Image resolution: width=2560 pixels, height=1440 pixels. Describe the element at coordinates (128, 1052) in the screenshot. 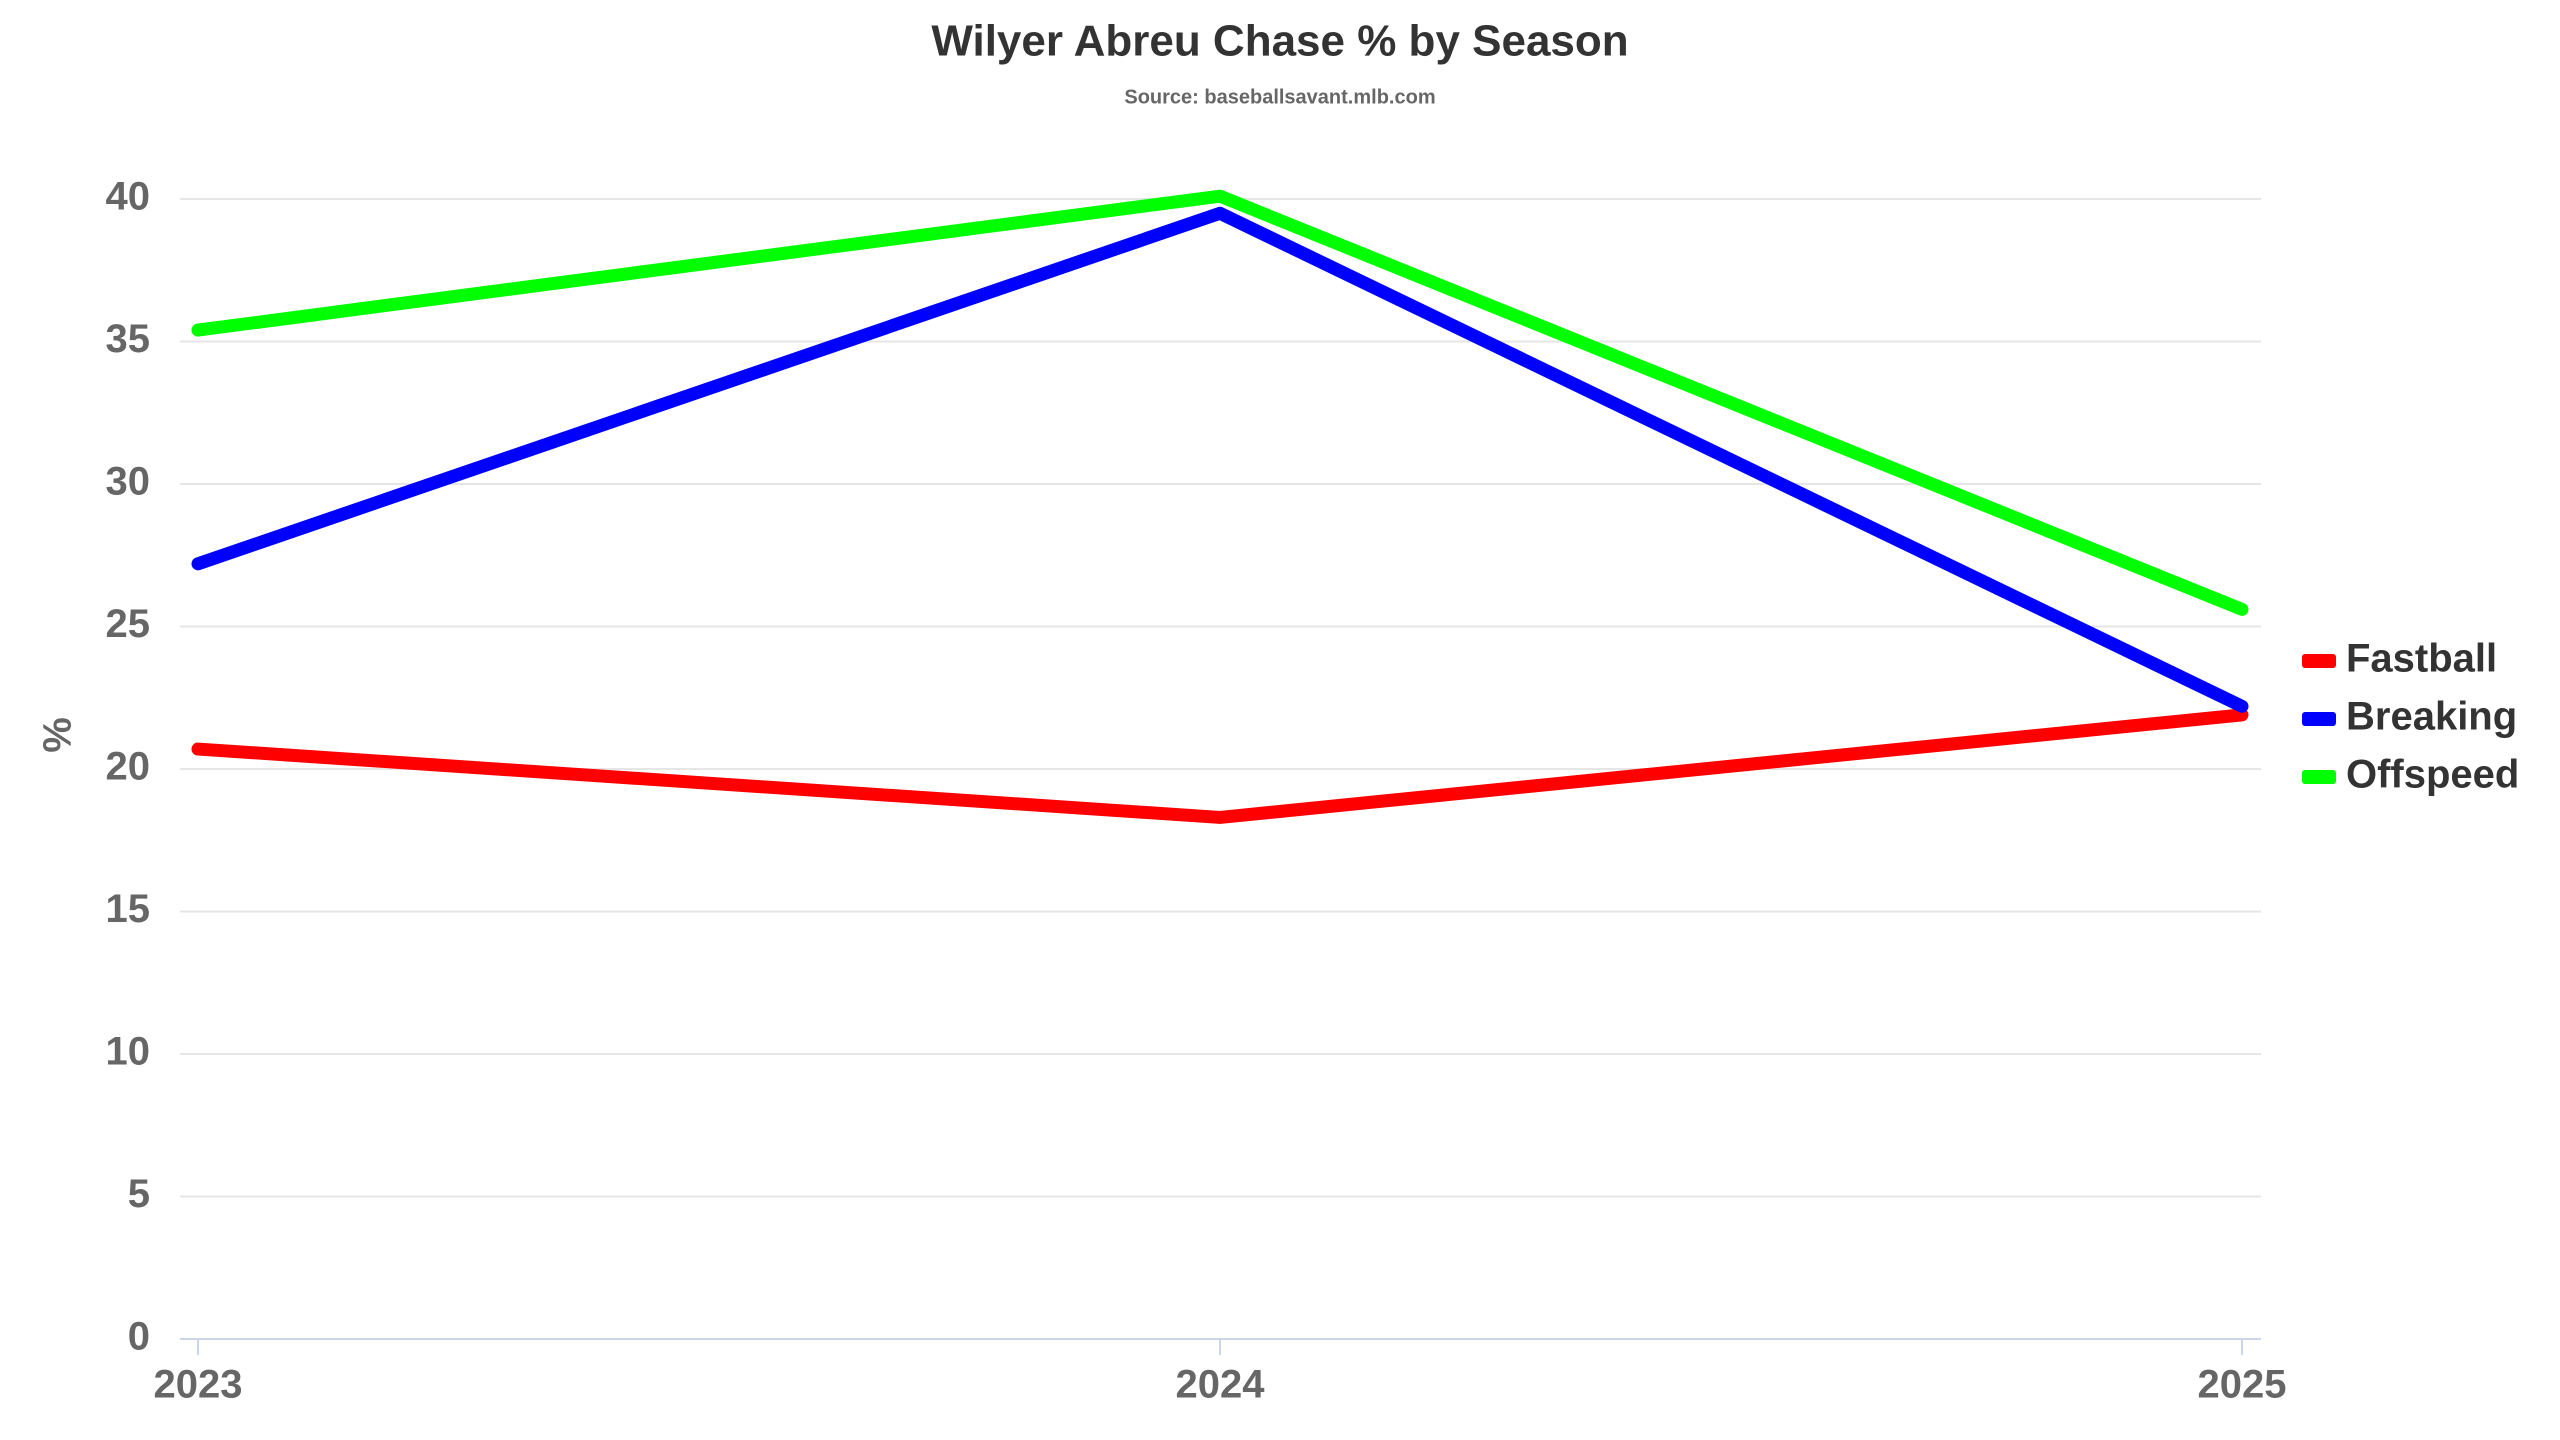

I see `y-tick-label: 10` at that location.